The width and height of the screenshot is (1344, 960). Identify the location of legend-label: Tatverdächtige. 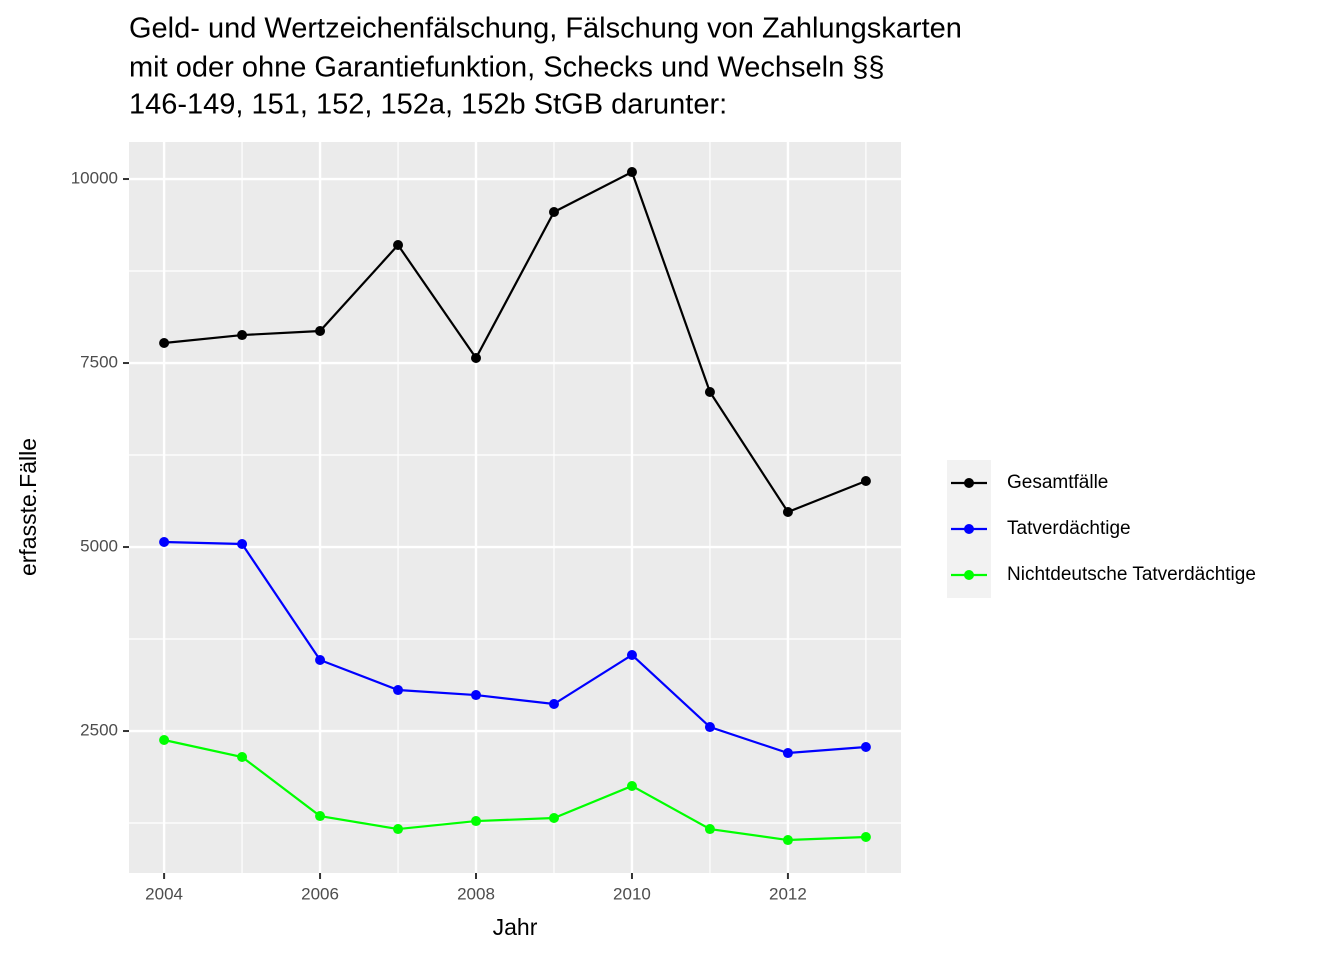
(1069, 528).